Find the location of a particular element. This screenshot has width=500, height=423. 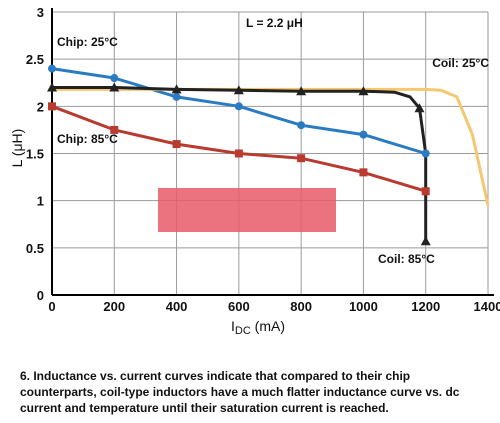

series-annotation: Coil: 85°C is located at coordinates (406, 259).